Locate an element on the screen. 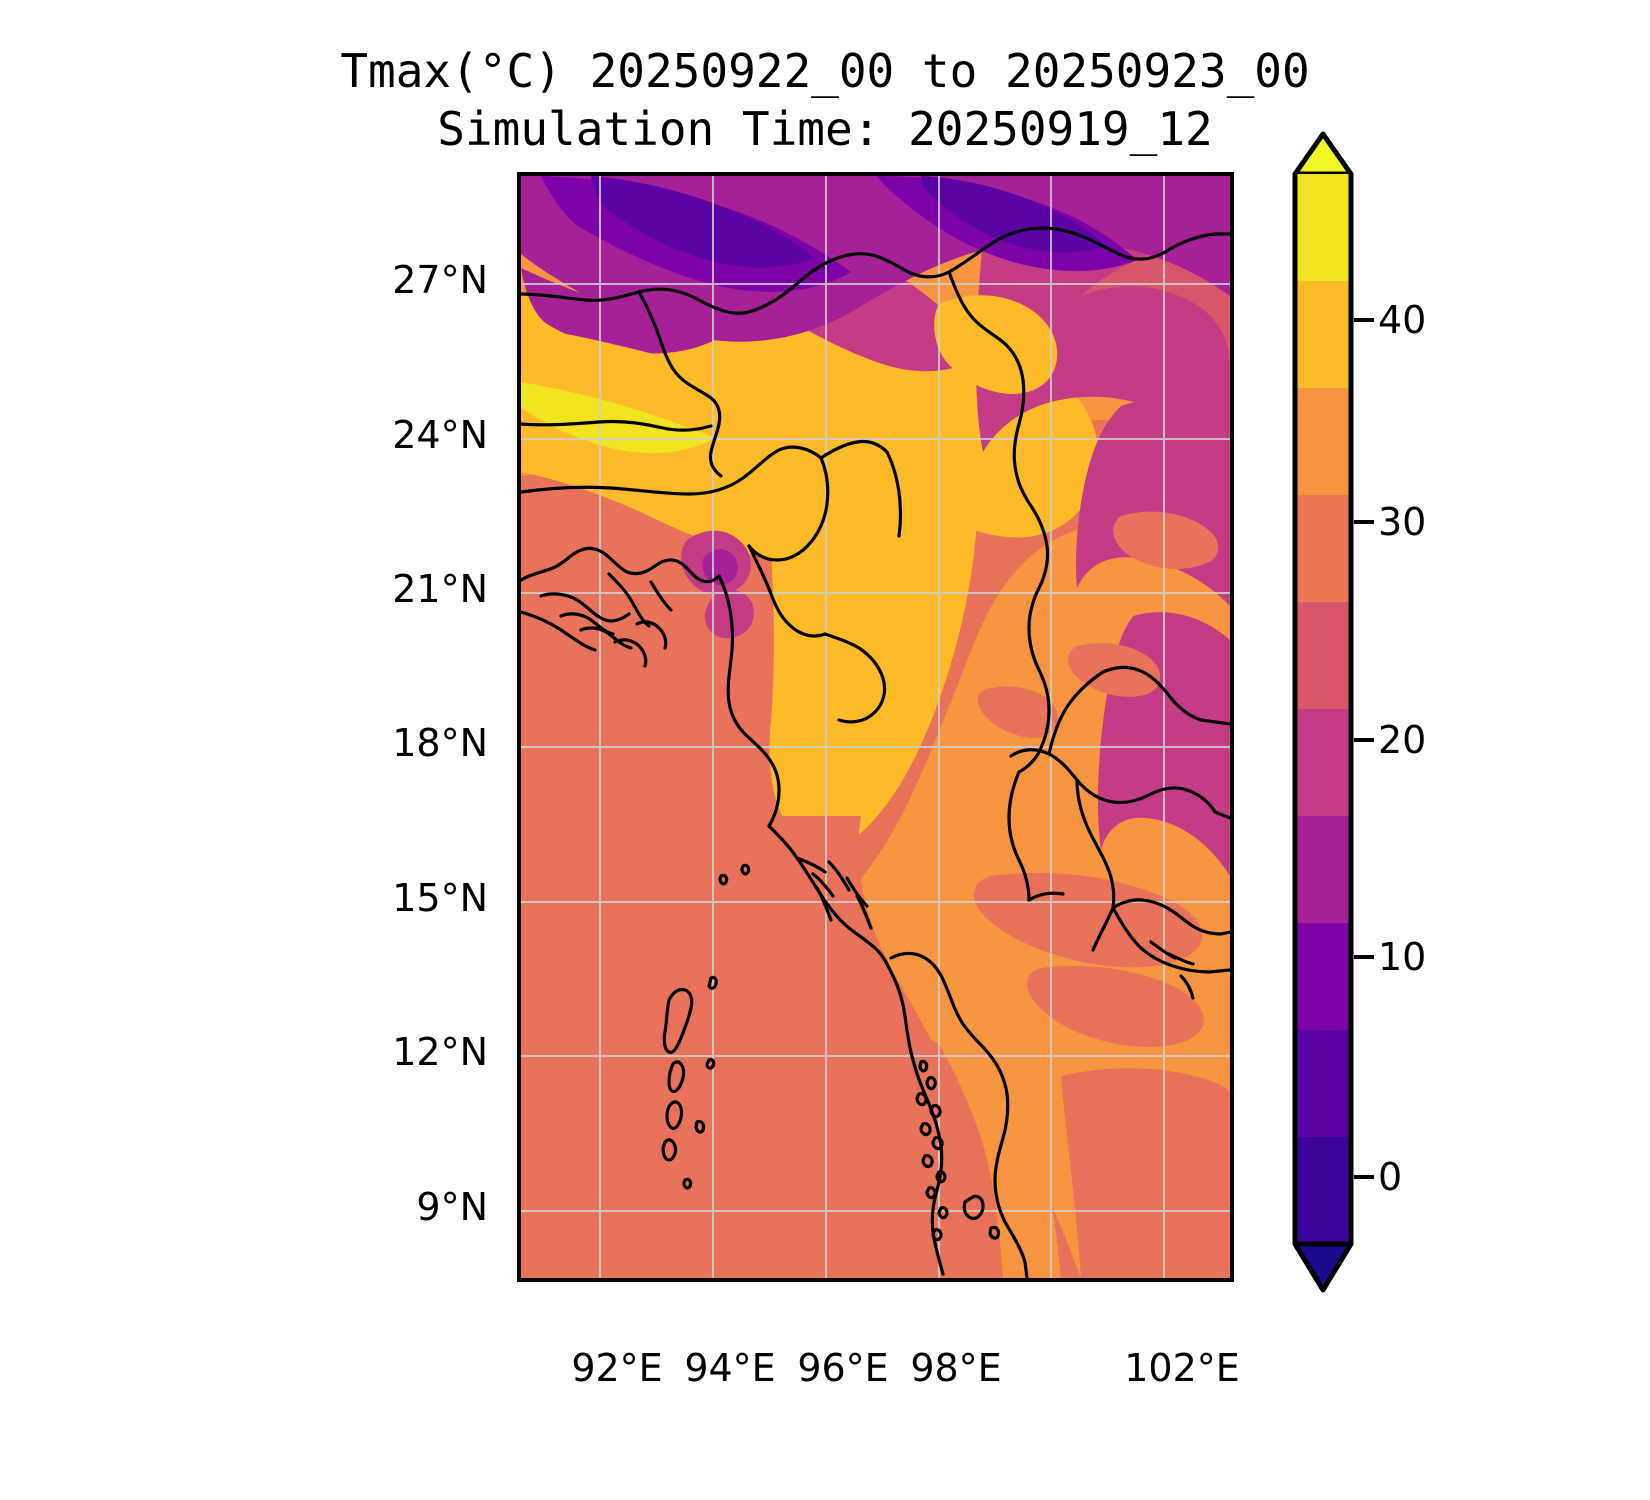  x-tick-96E: 96°E is located at coordinates (843, 1368).